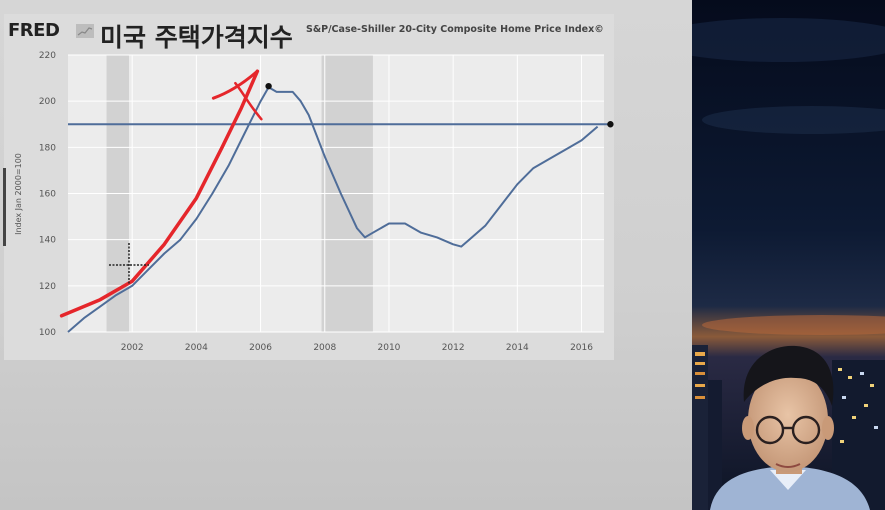 The height and width of the screenshot is (510, 885). What do you see at coordinates (196, 37) in the screenshot?
I see `chart-title: 미국 주택가격지수` at bounding box center [196, 37].